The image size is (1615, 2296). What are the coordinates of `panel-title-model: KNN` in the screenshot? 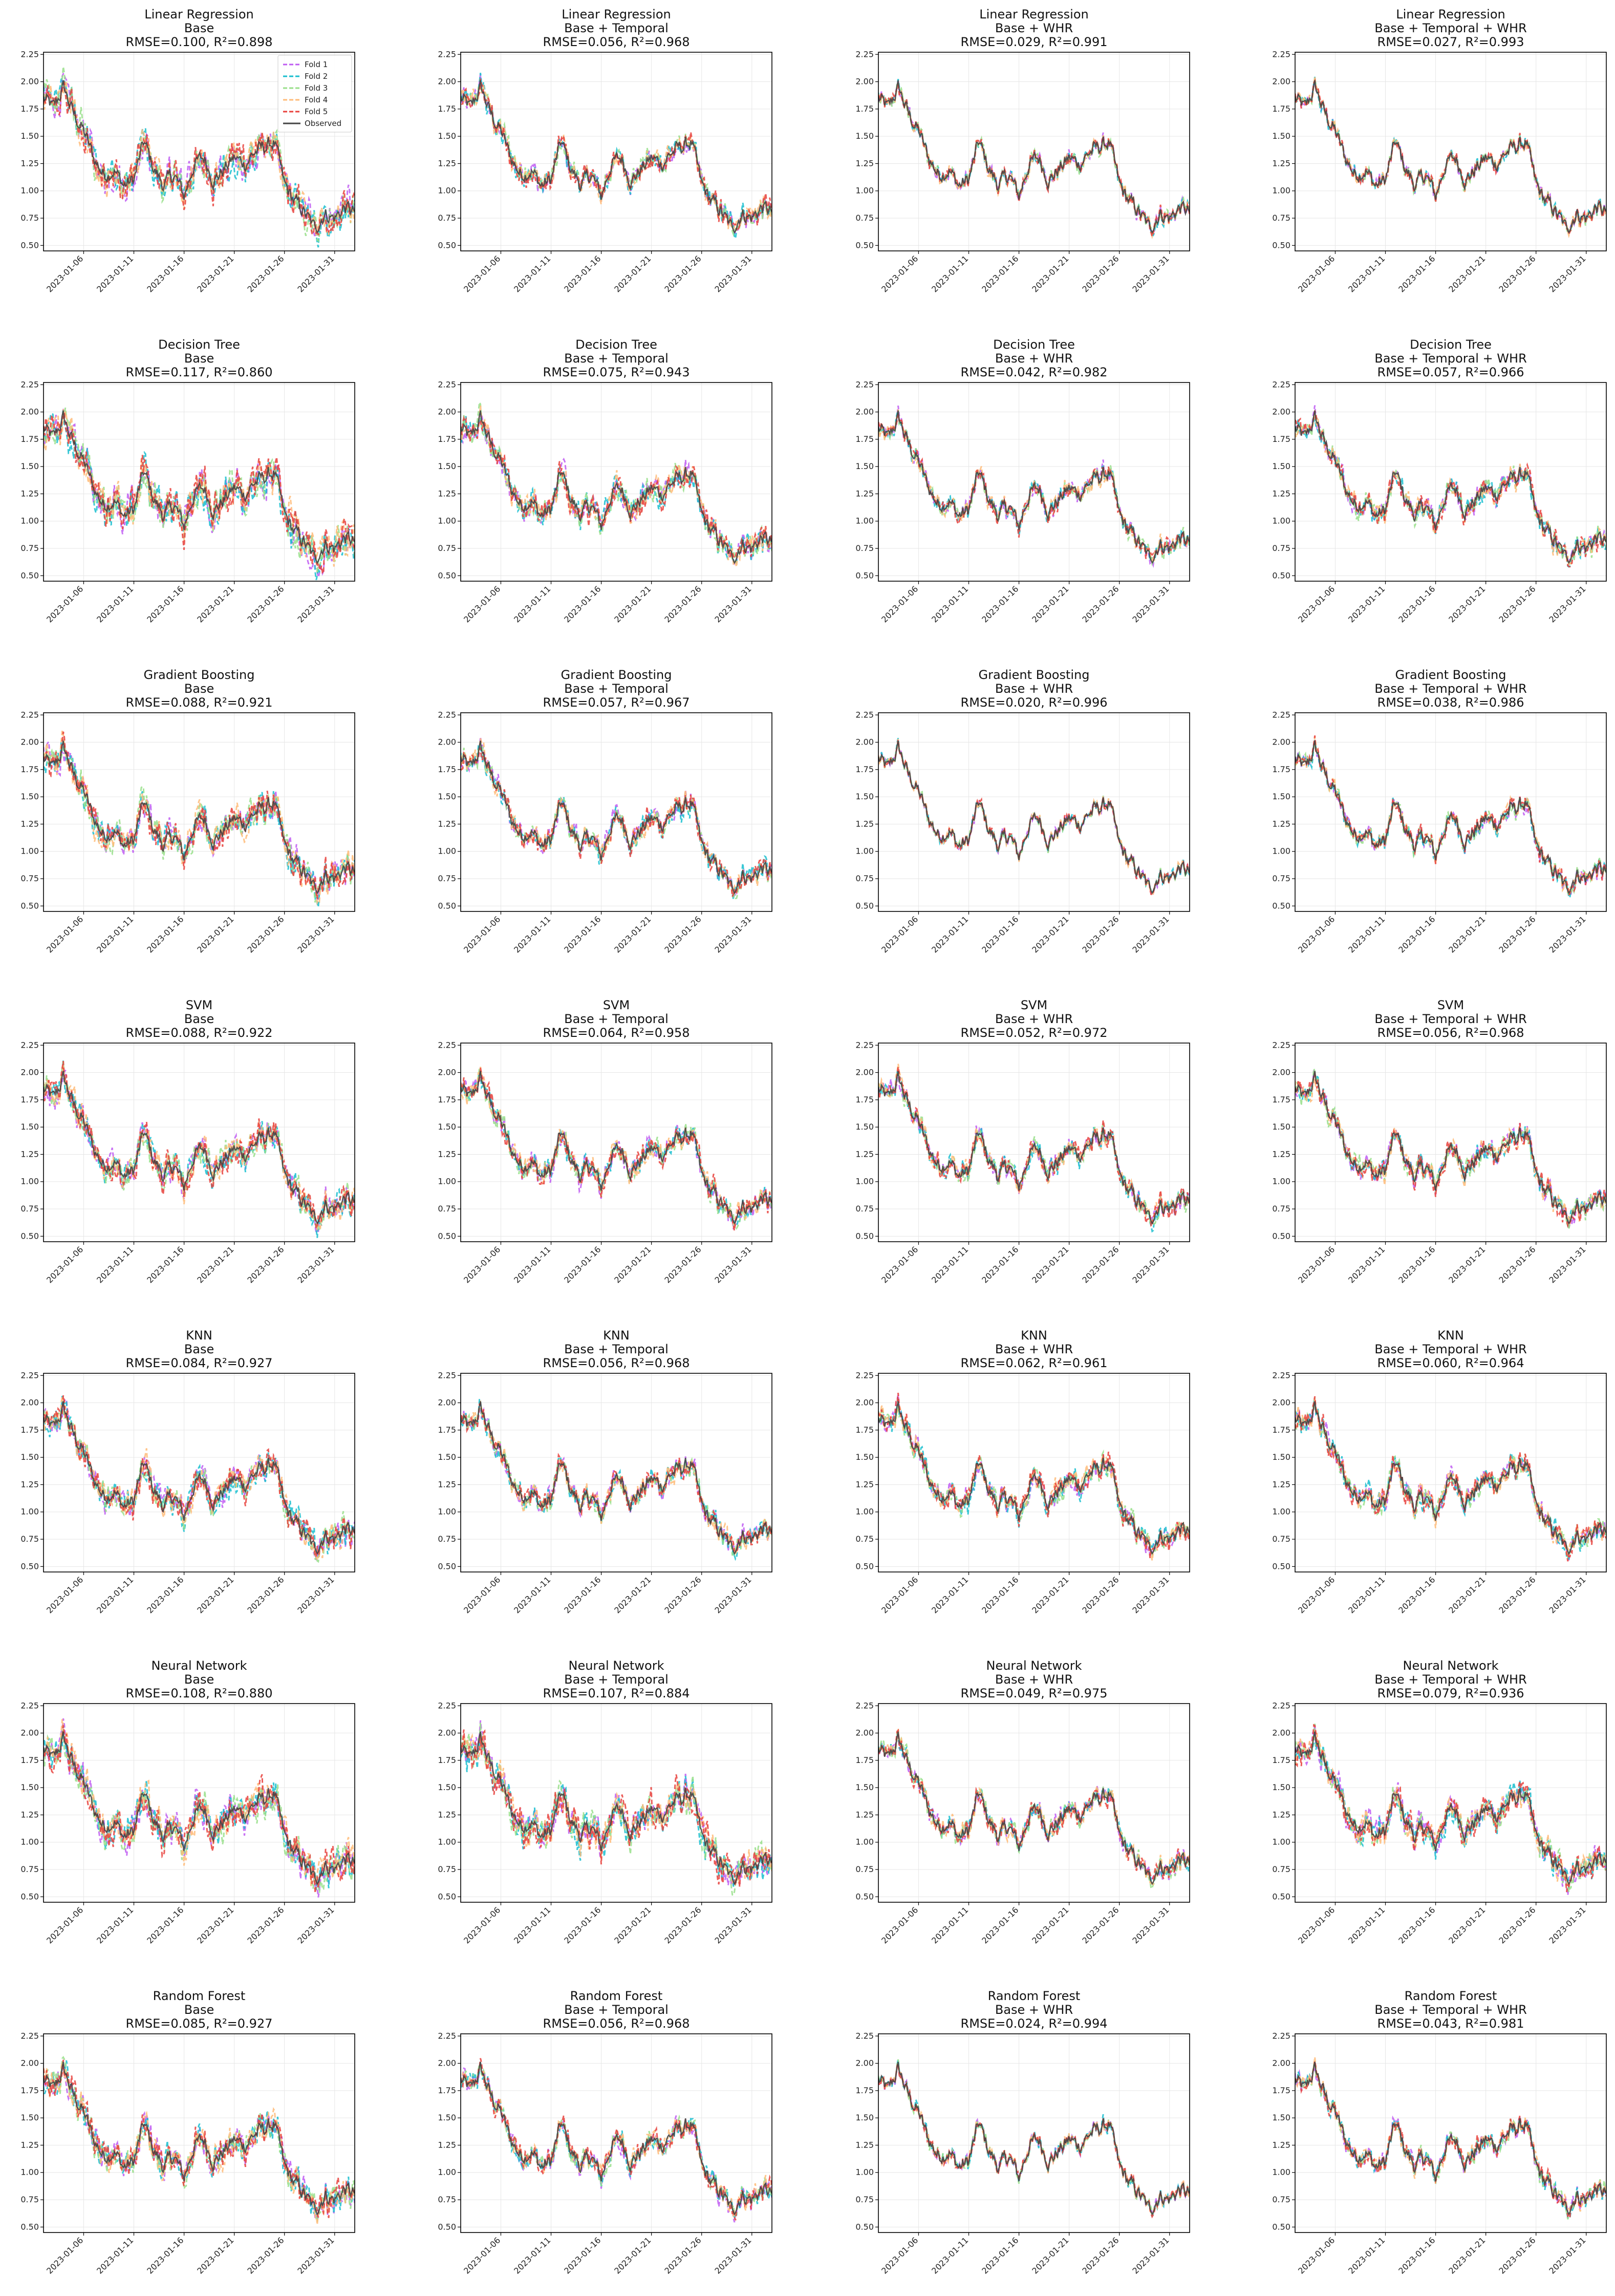 It's located at (616, 1336).